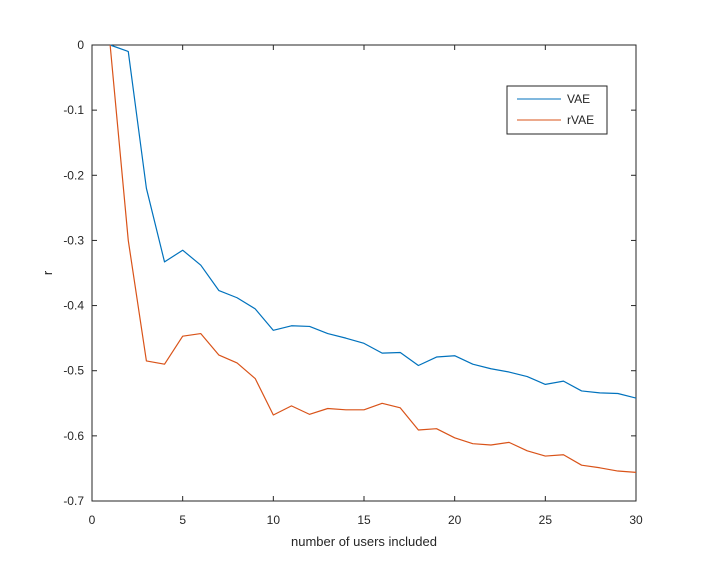 This screenshot has width=706, height=565. I want to click on y-axis-label: r, so click(47, 272).